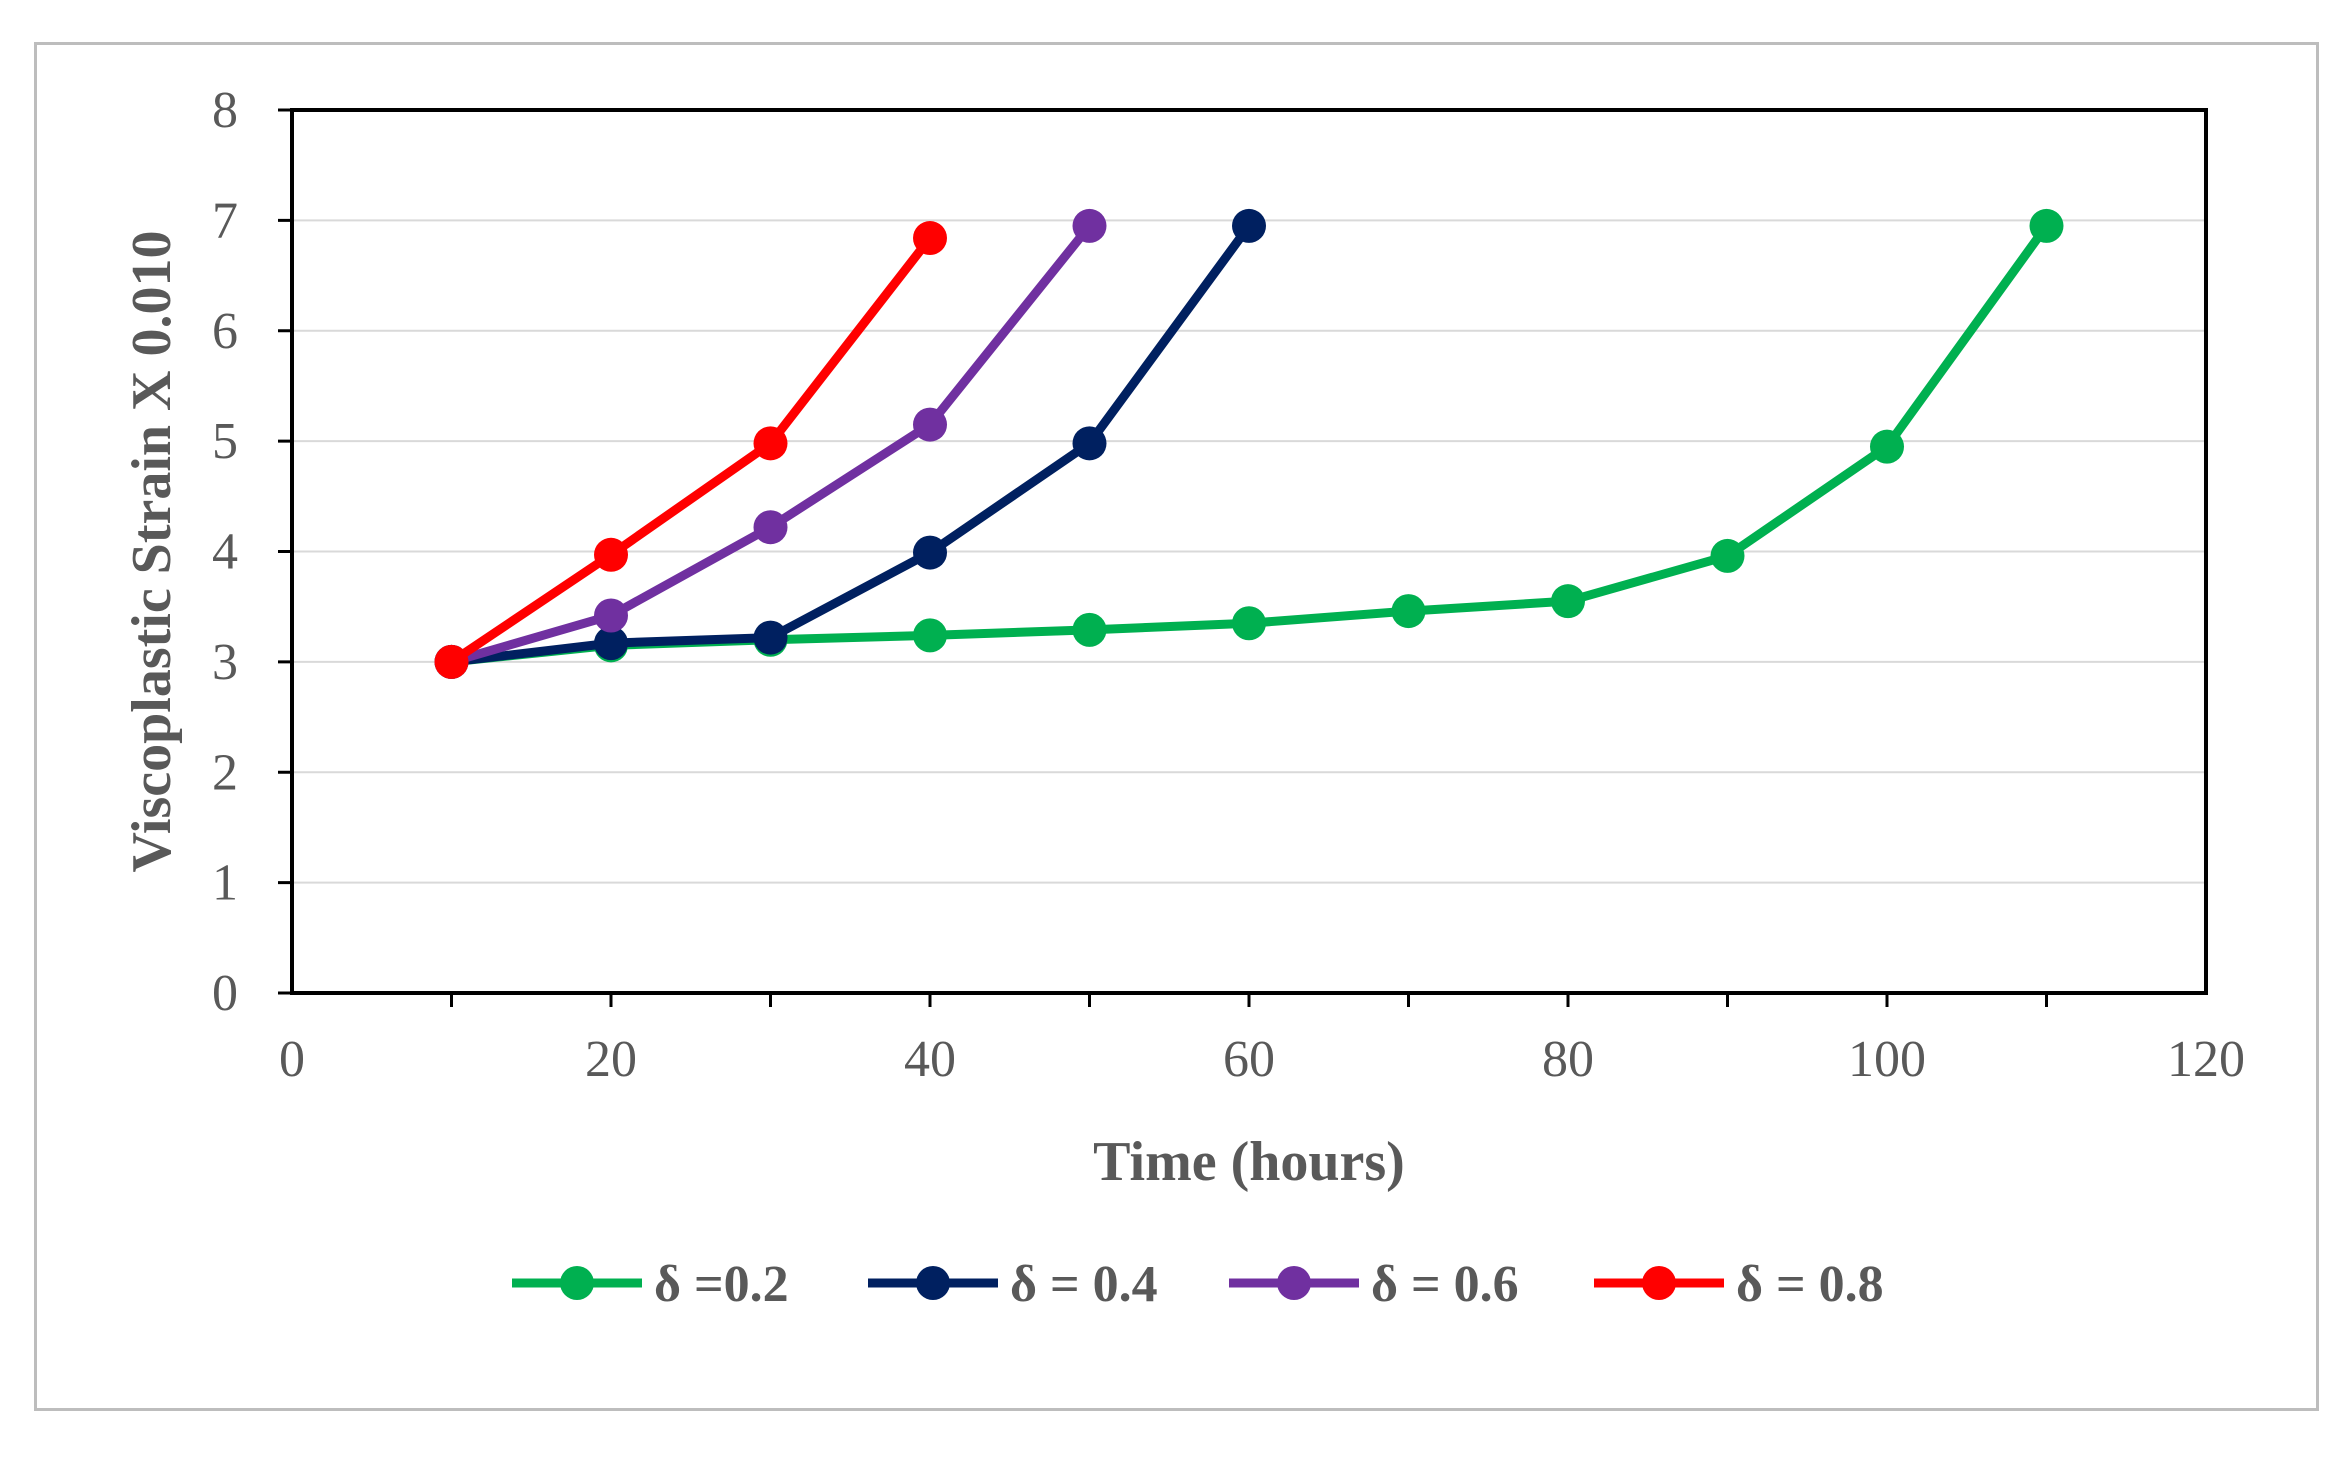  What do you see at coordinates (225, 552) in the screenshot?
I see `y-tick-label: 4` at bounding box center [225, 552].